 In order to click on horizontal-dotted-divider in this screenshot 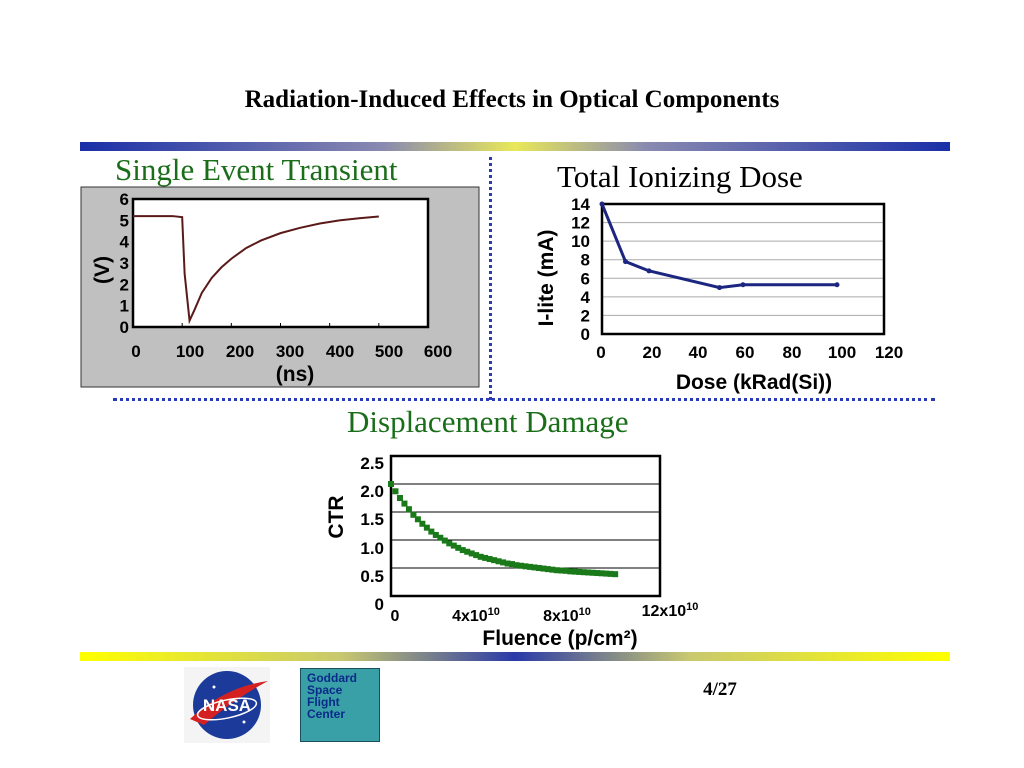, I will do `click(524, 399)`.